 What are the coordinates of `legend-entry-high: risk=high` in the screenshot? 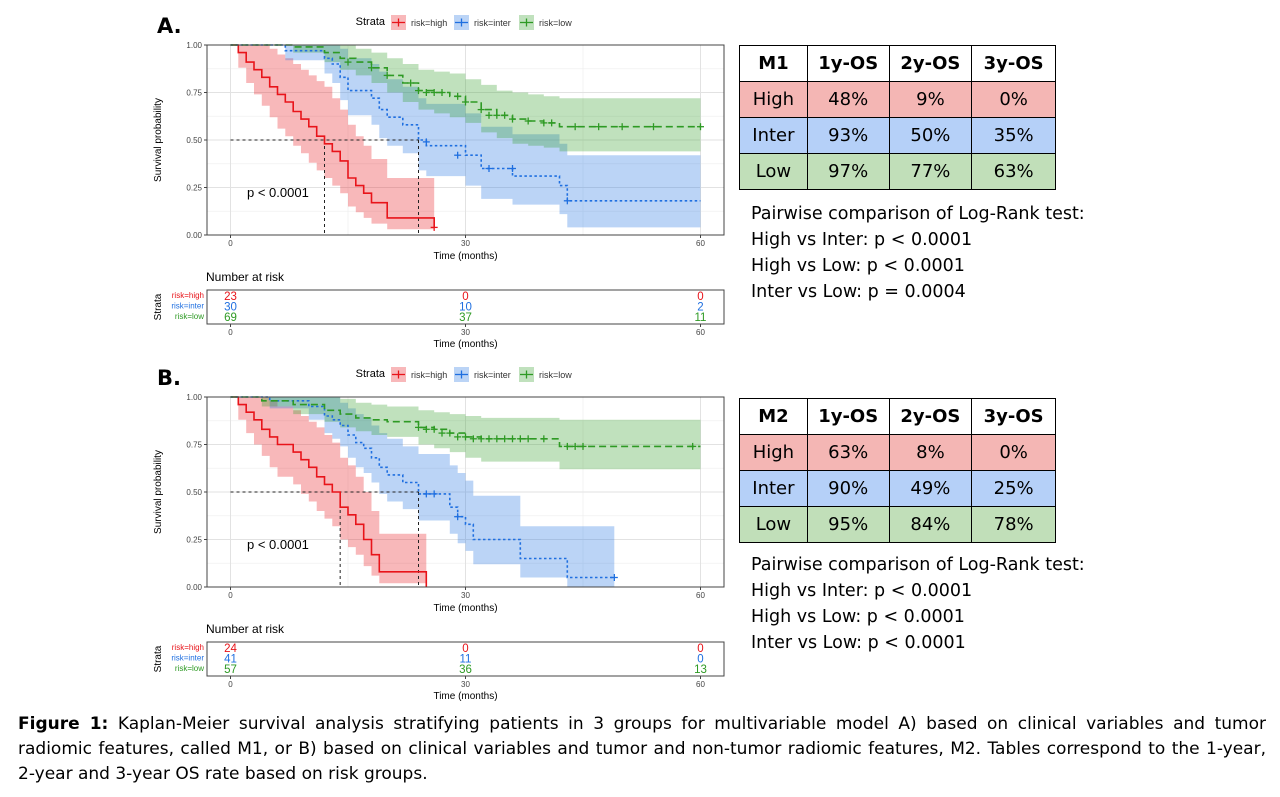 It's located at (419, 374).